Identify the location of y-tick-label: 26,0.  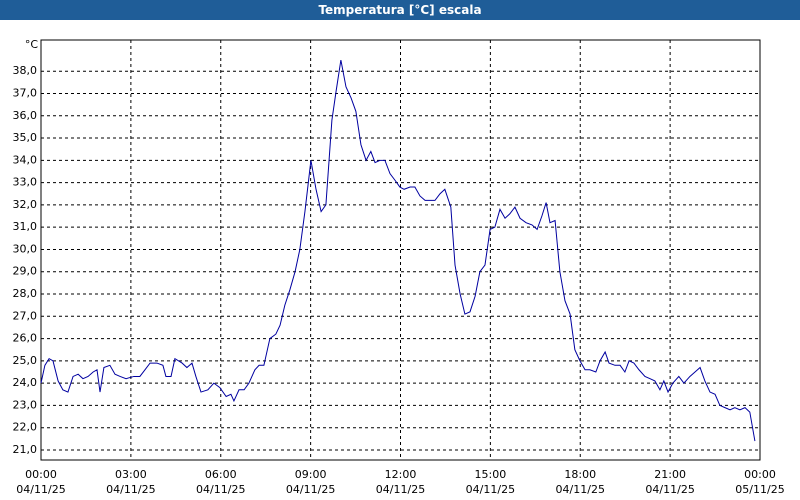
(25, 338).